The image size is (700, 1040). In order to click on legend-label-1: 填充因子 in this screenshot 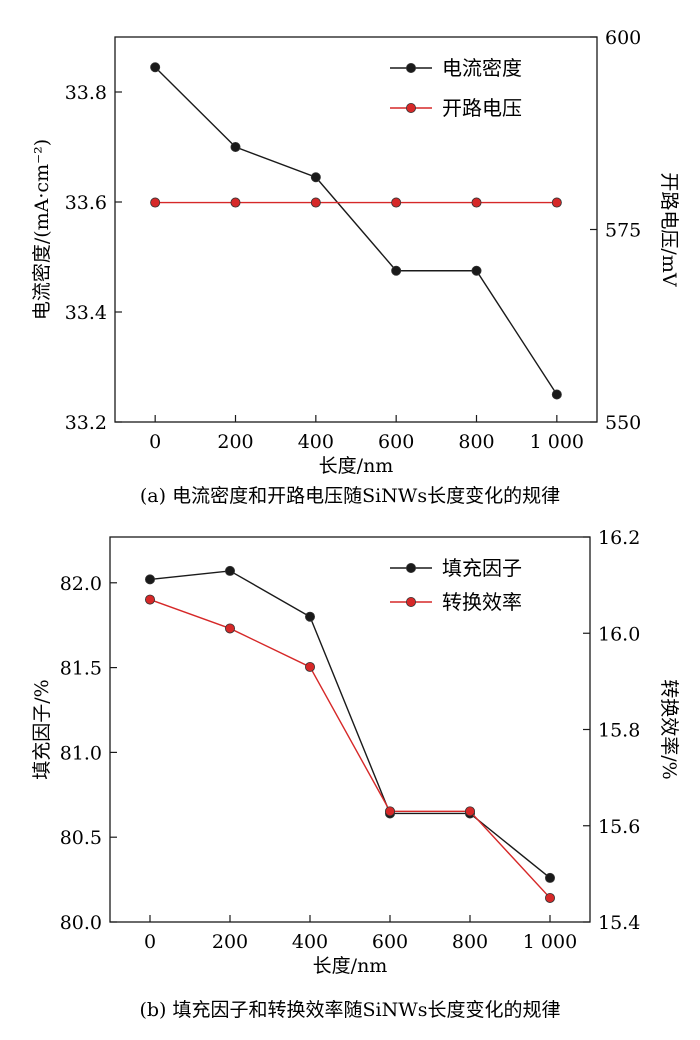, I will do `click(482, 568)`.